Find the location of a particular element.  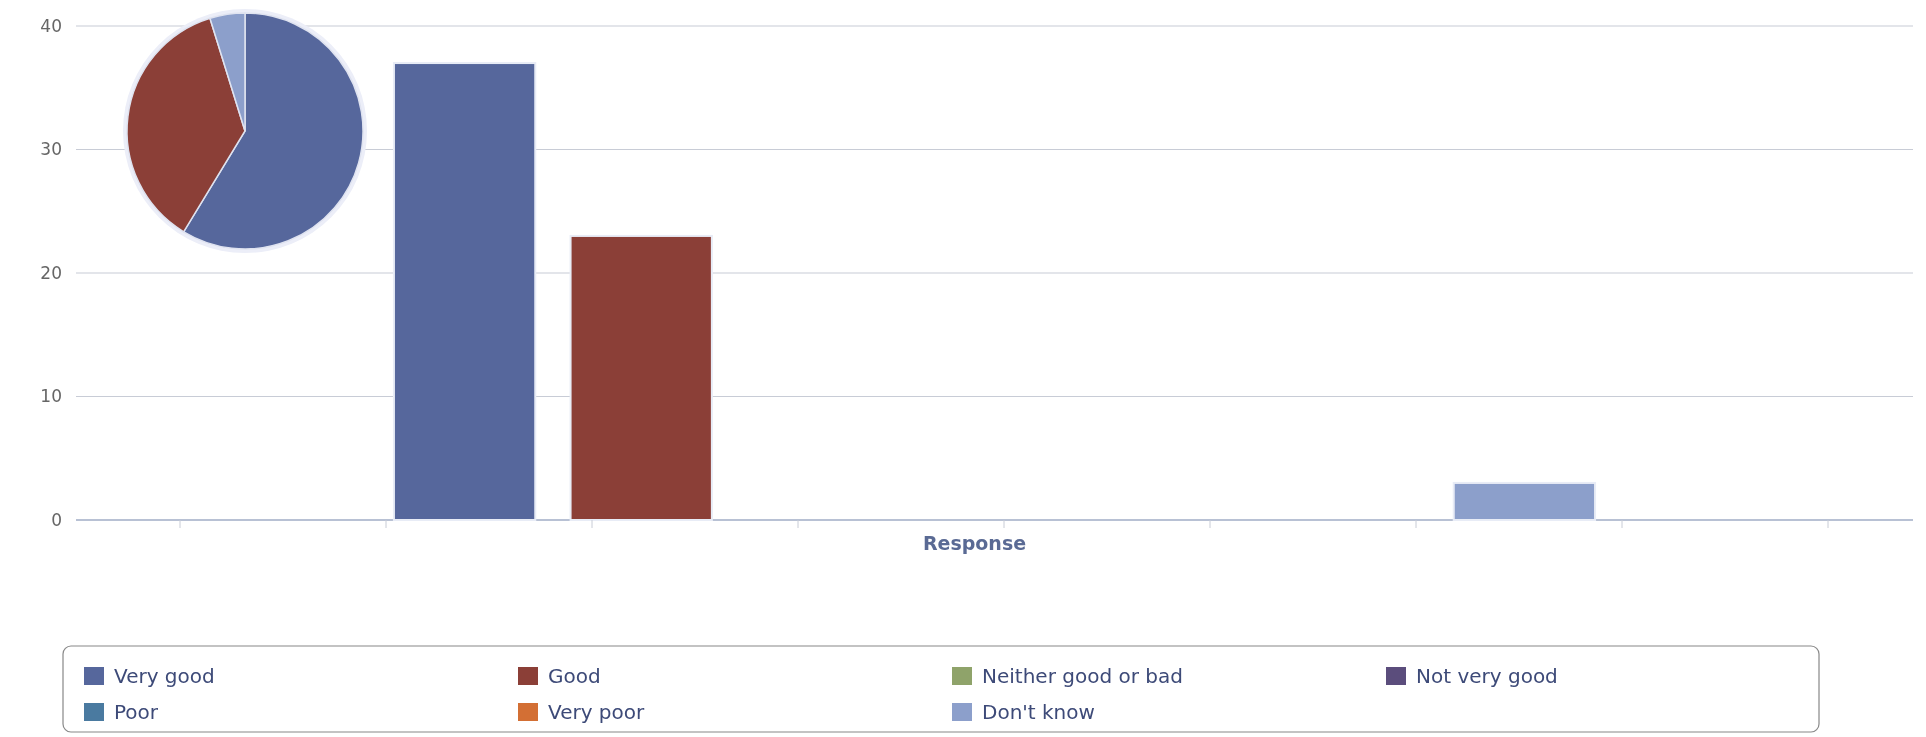

legend-label: Poor is located at coordinates (136, 712).